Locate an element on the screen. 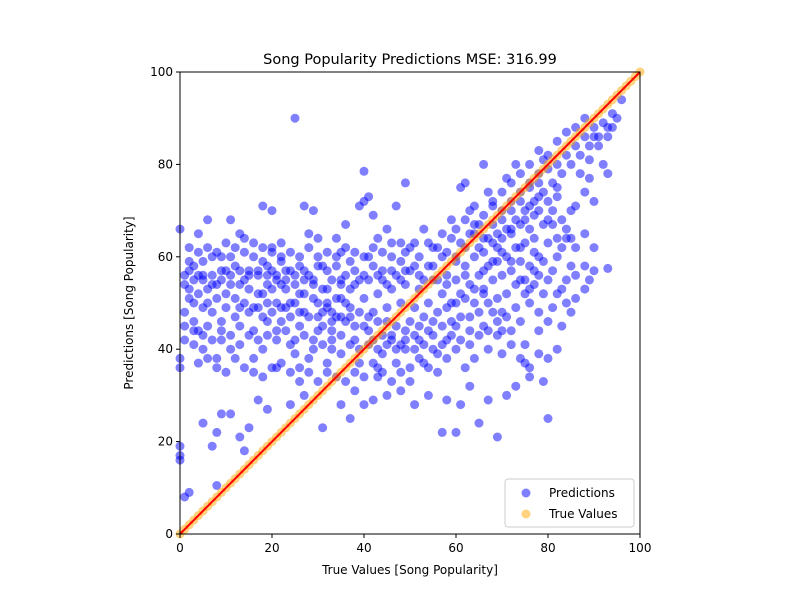 This screenshot has width=800, height=600. legend: Predictions True Values is located at coordinates (569, 503).